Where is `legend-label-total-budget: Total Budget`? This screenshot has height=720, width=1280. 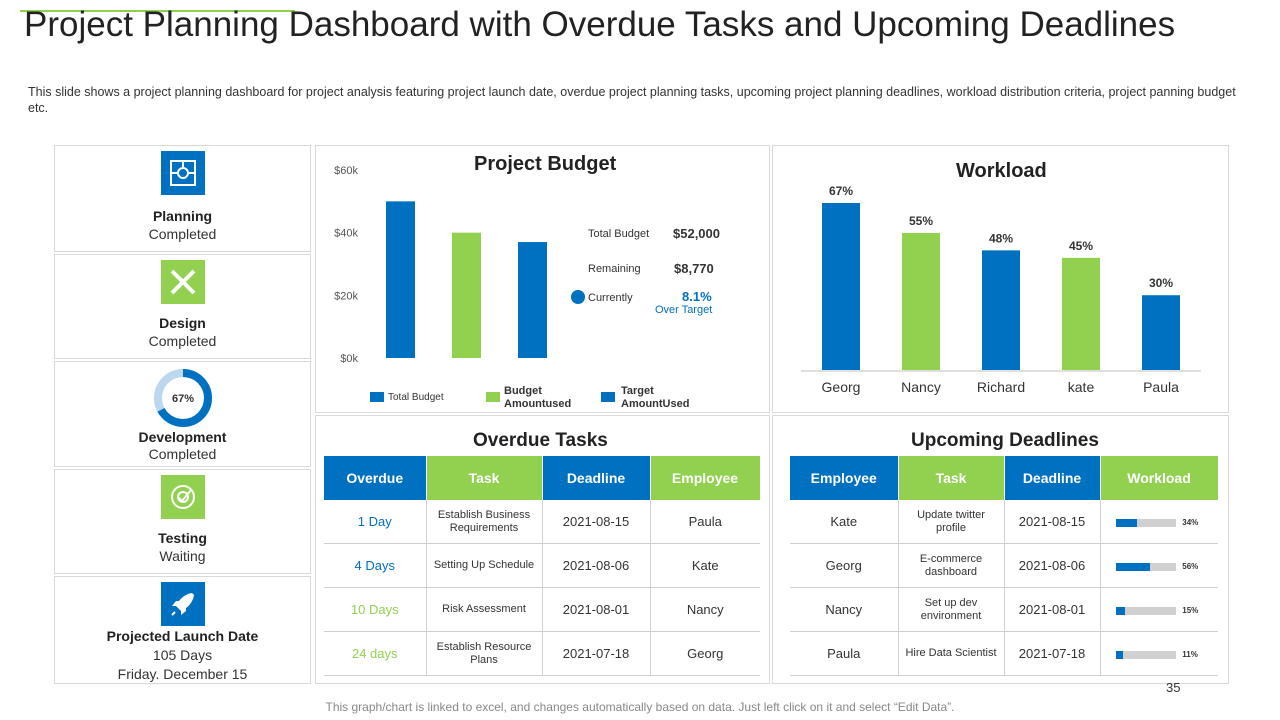 legend-label-total-budget: Total Budget is located at coordinates (416, 397).